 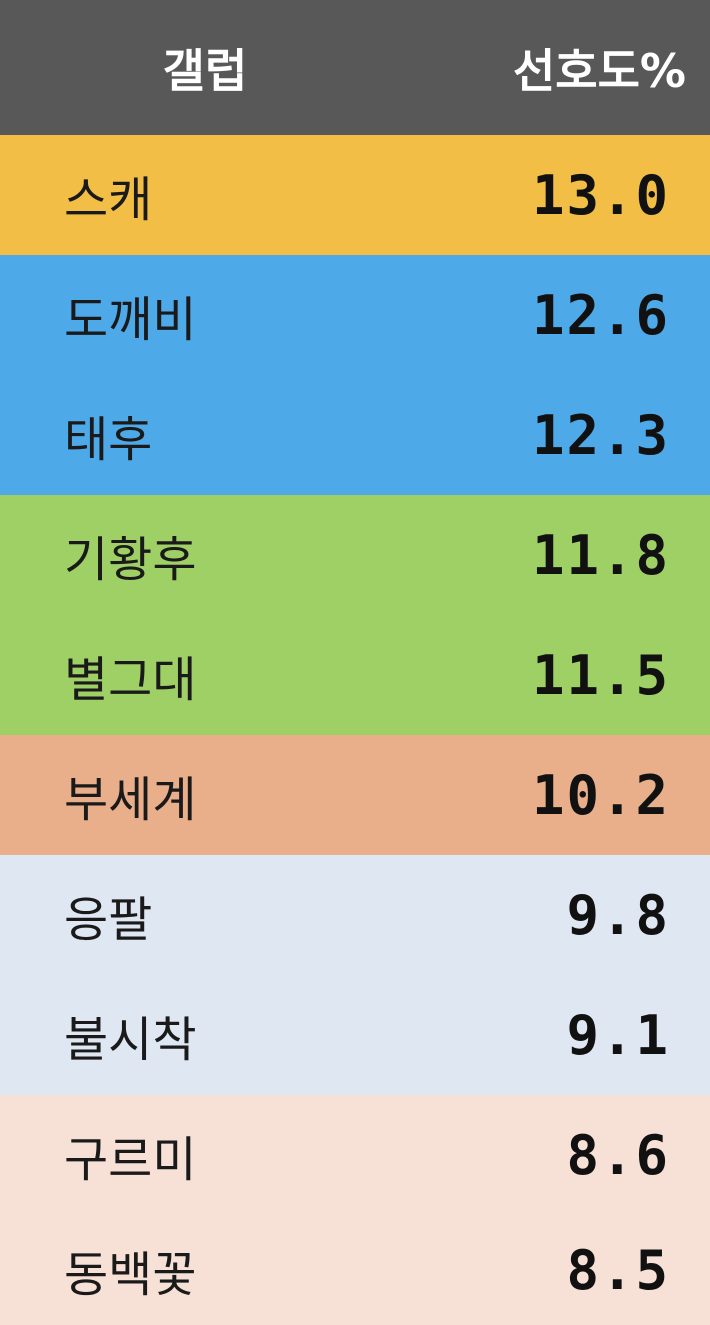 I want to click on preference-value: 9.1, so click(x=618, y=1035).